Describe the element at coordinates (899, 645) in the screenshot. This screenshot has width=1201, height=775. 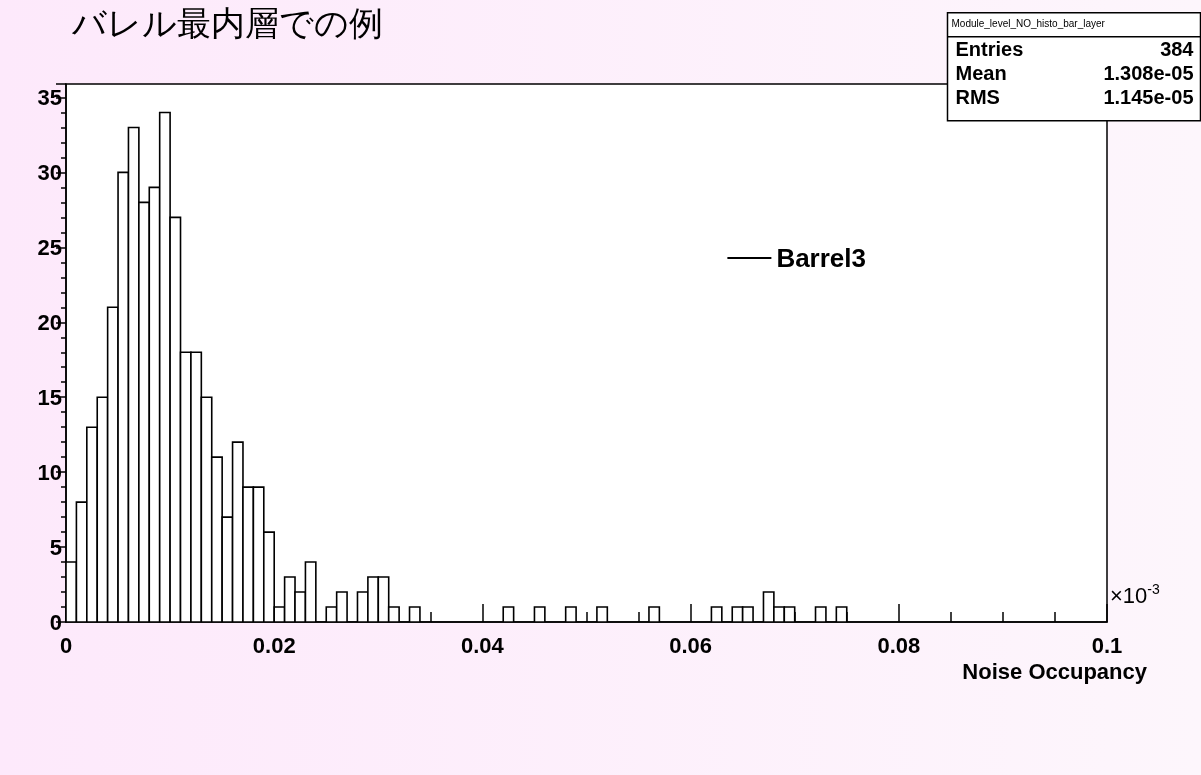
I see `x-tick-label: 0.08` at that location.